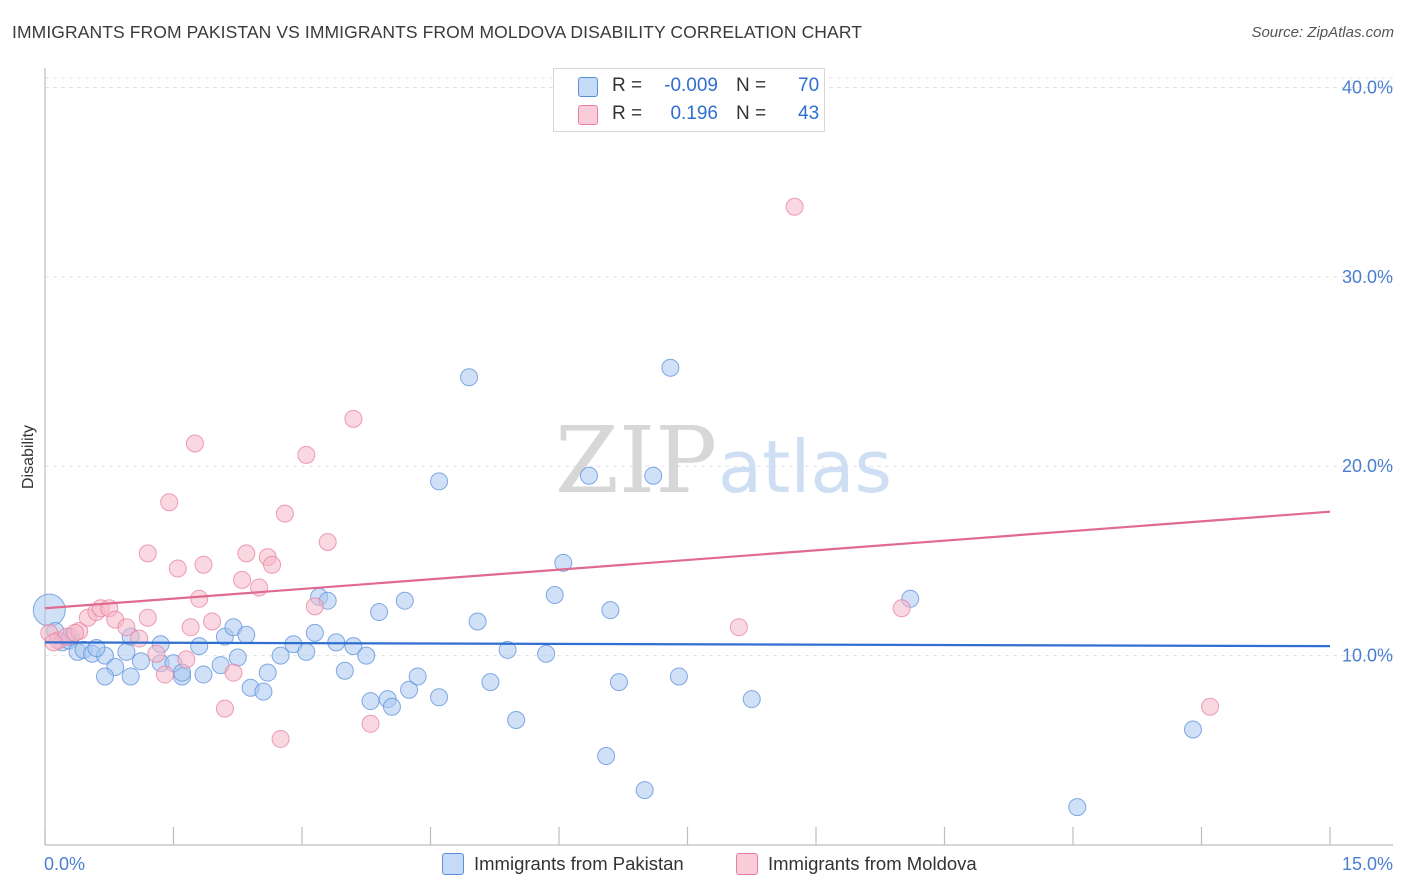 This screenshot has height=892, width=1406. Describe the element at coordinates (1367, 864) in the screenshot. I see `x-tick-label-max: 15.0%` at that location.